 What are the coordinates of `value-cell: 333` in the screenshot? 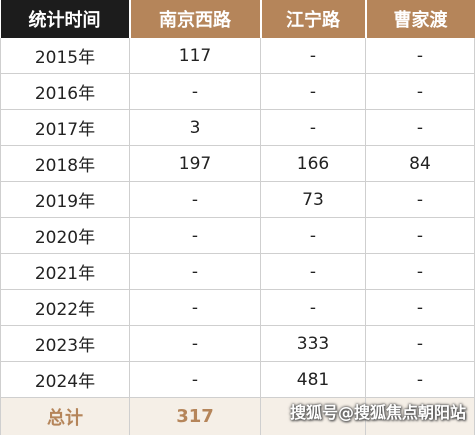 It's located at (313, 344).